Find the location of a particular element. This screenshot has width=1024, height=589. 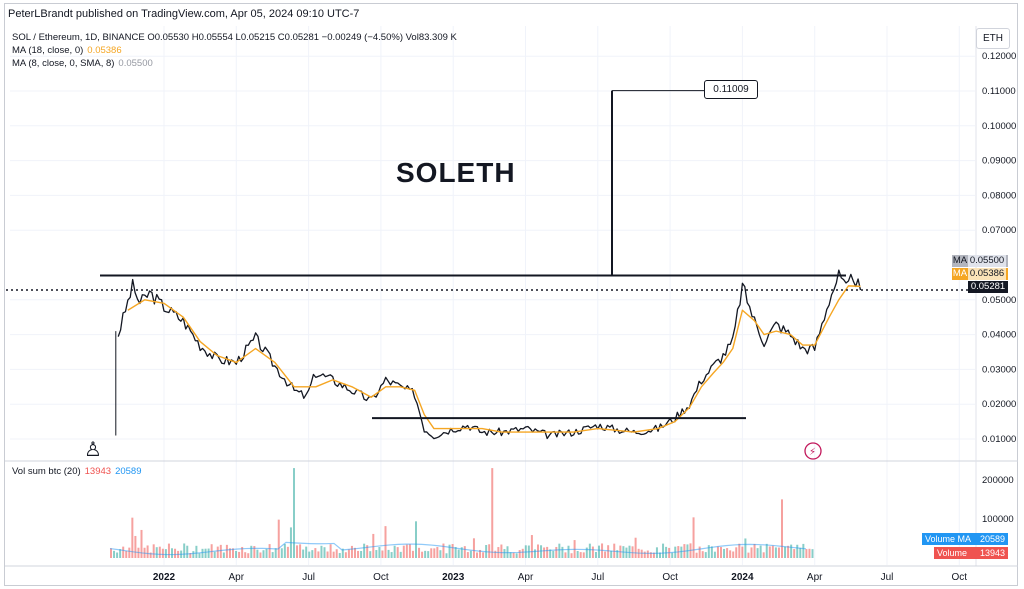

volume-ma-tag: Volume MA 20589 is located at coordinates (965, 539).